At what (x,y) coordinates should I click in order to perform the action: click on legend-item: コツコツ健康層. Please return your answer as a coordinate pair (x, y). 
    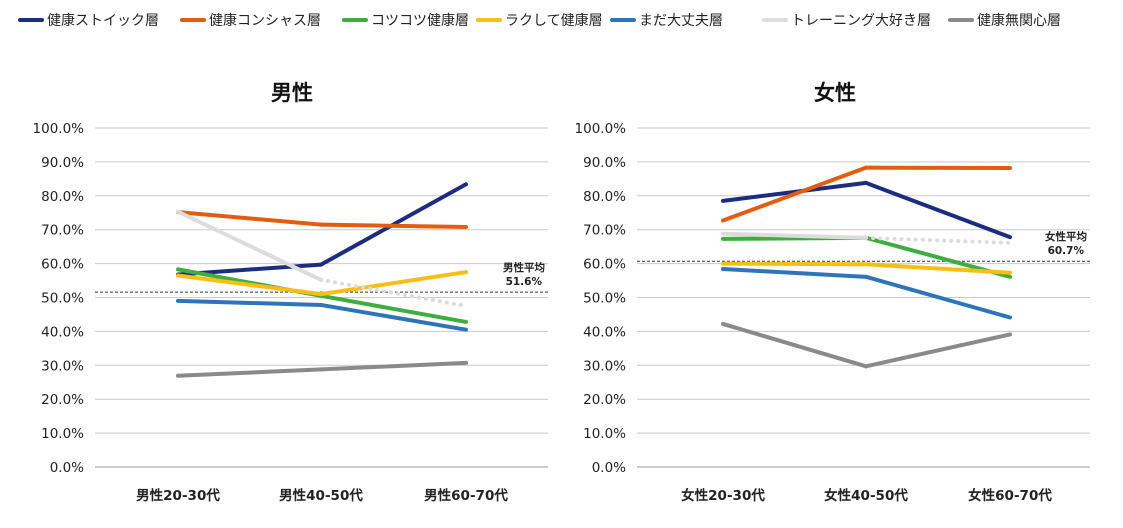
    Looking at the image, I should click on (405, 20).